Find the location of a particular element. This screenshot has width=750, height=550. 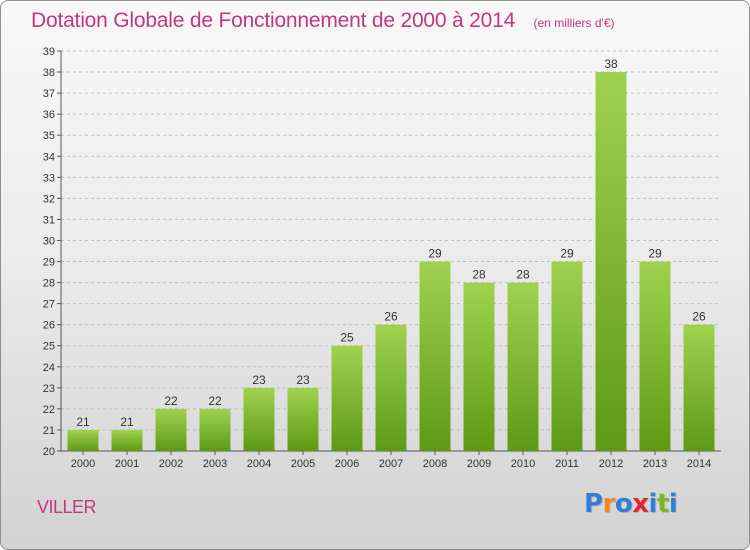

logo-letter: t is located at coordinates (662, 504).